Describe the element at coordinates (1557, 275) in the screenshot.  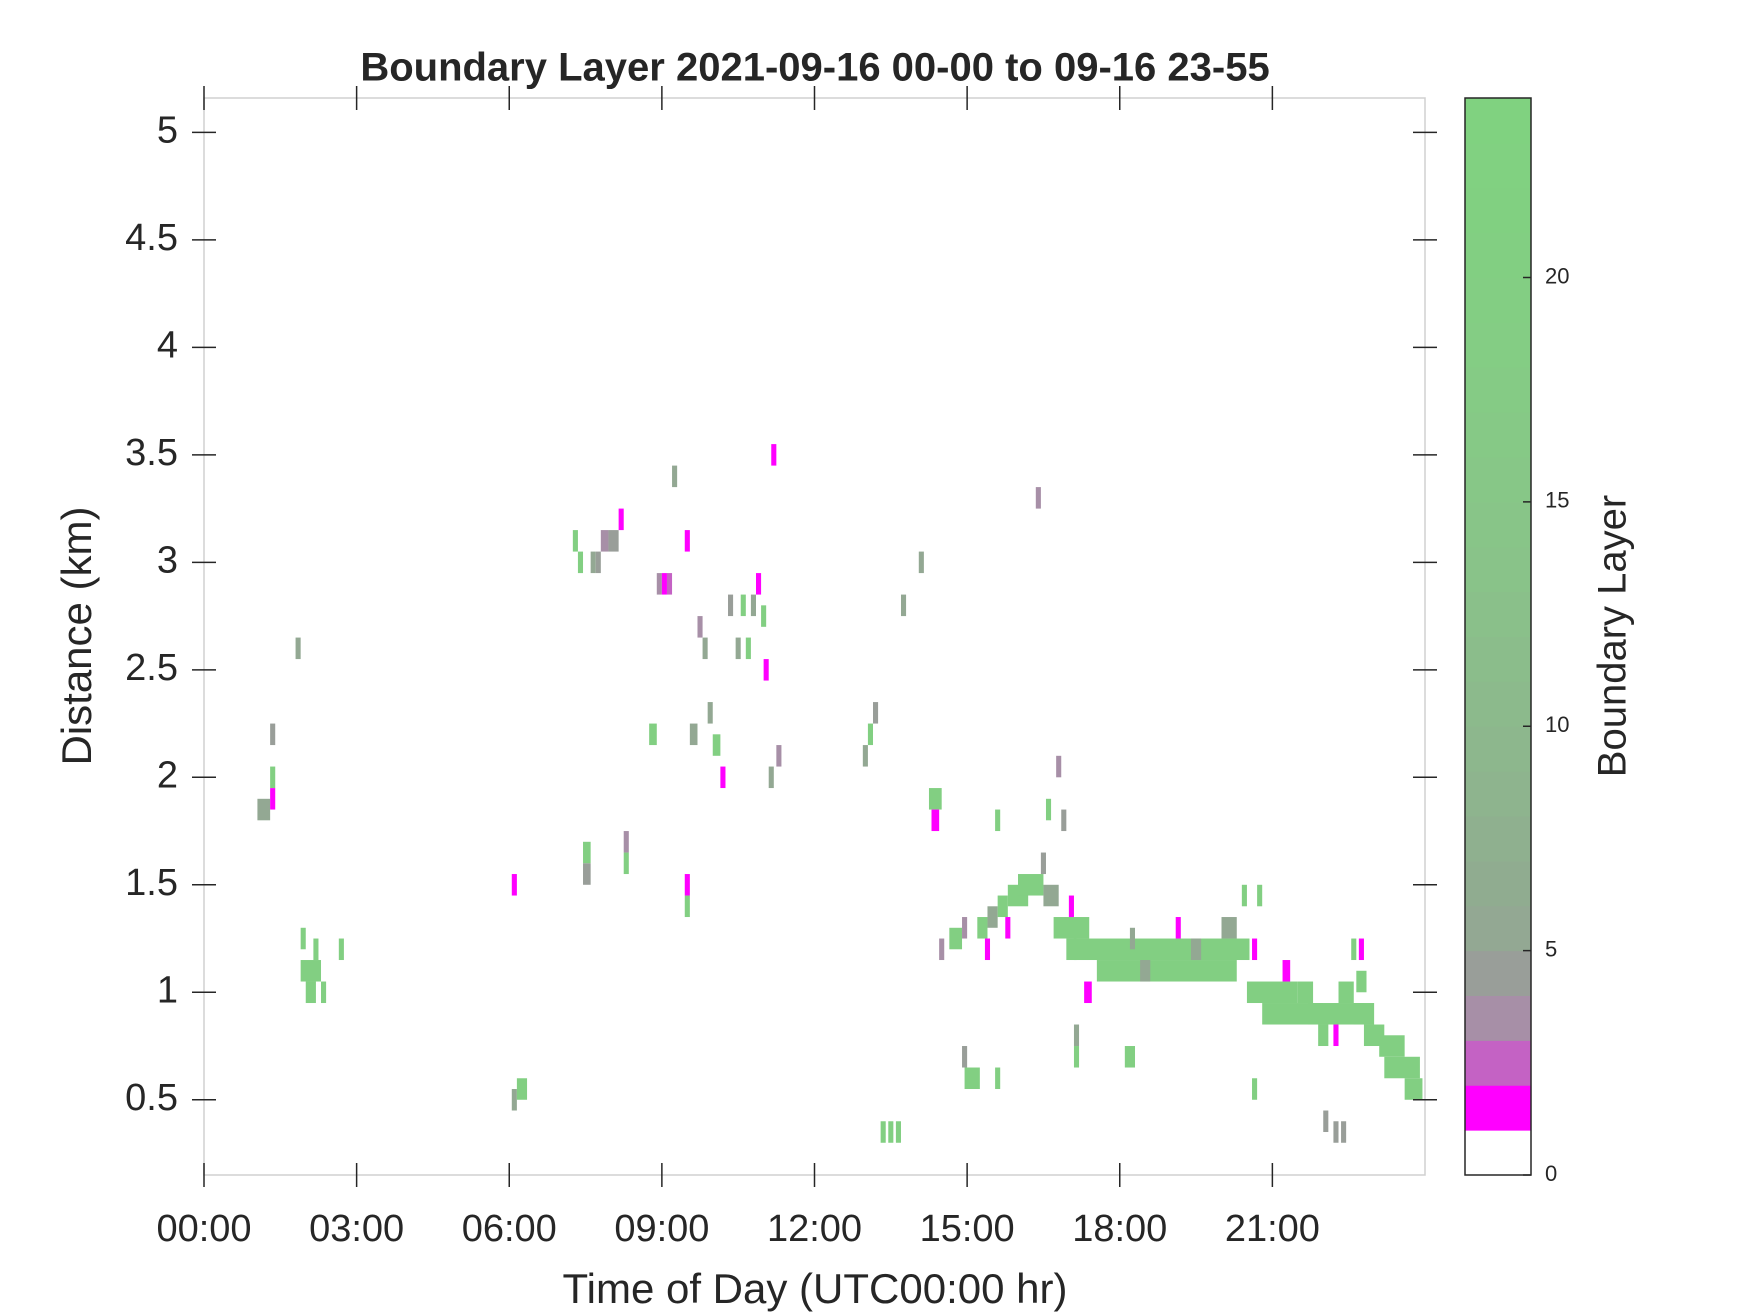
I see `colorbar-tick-label: 20` at that location.